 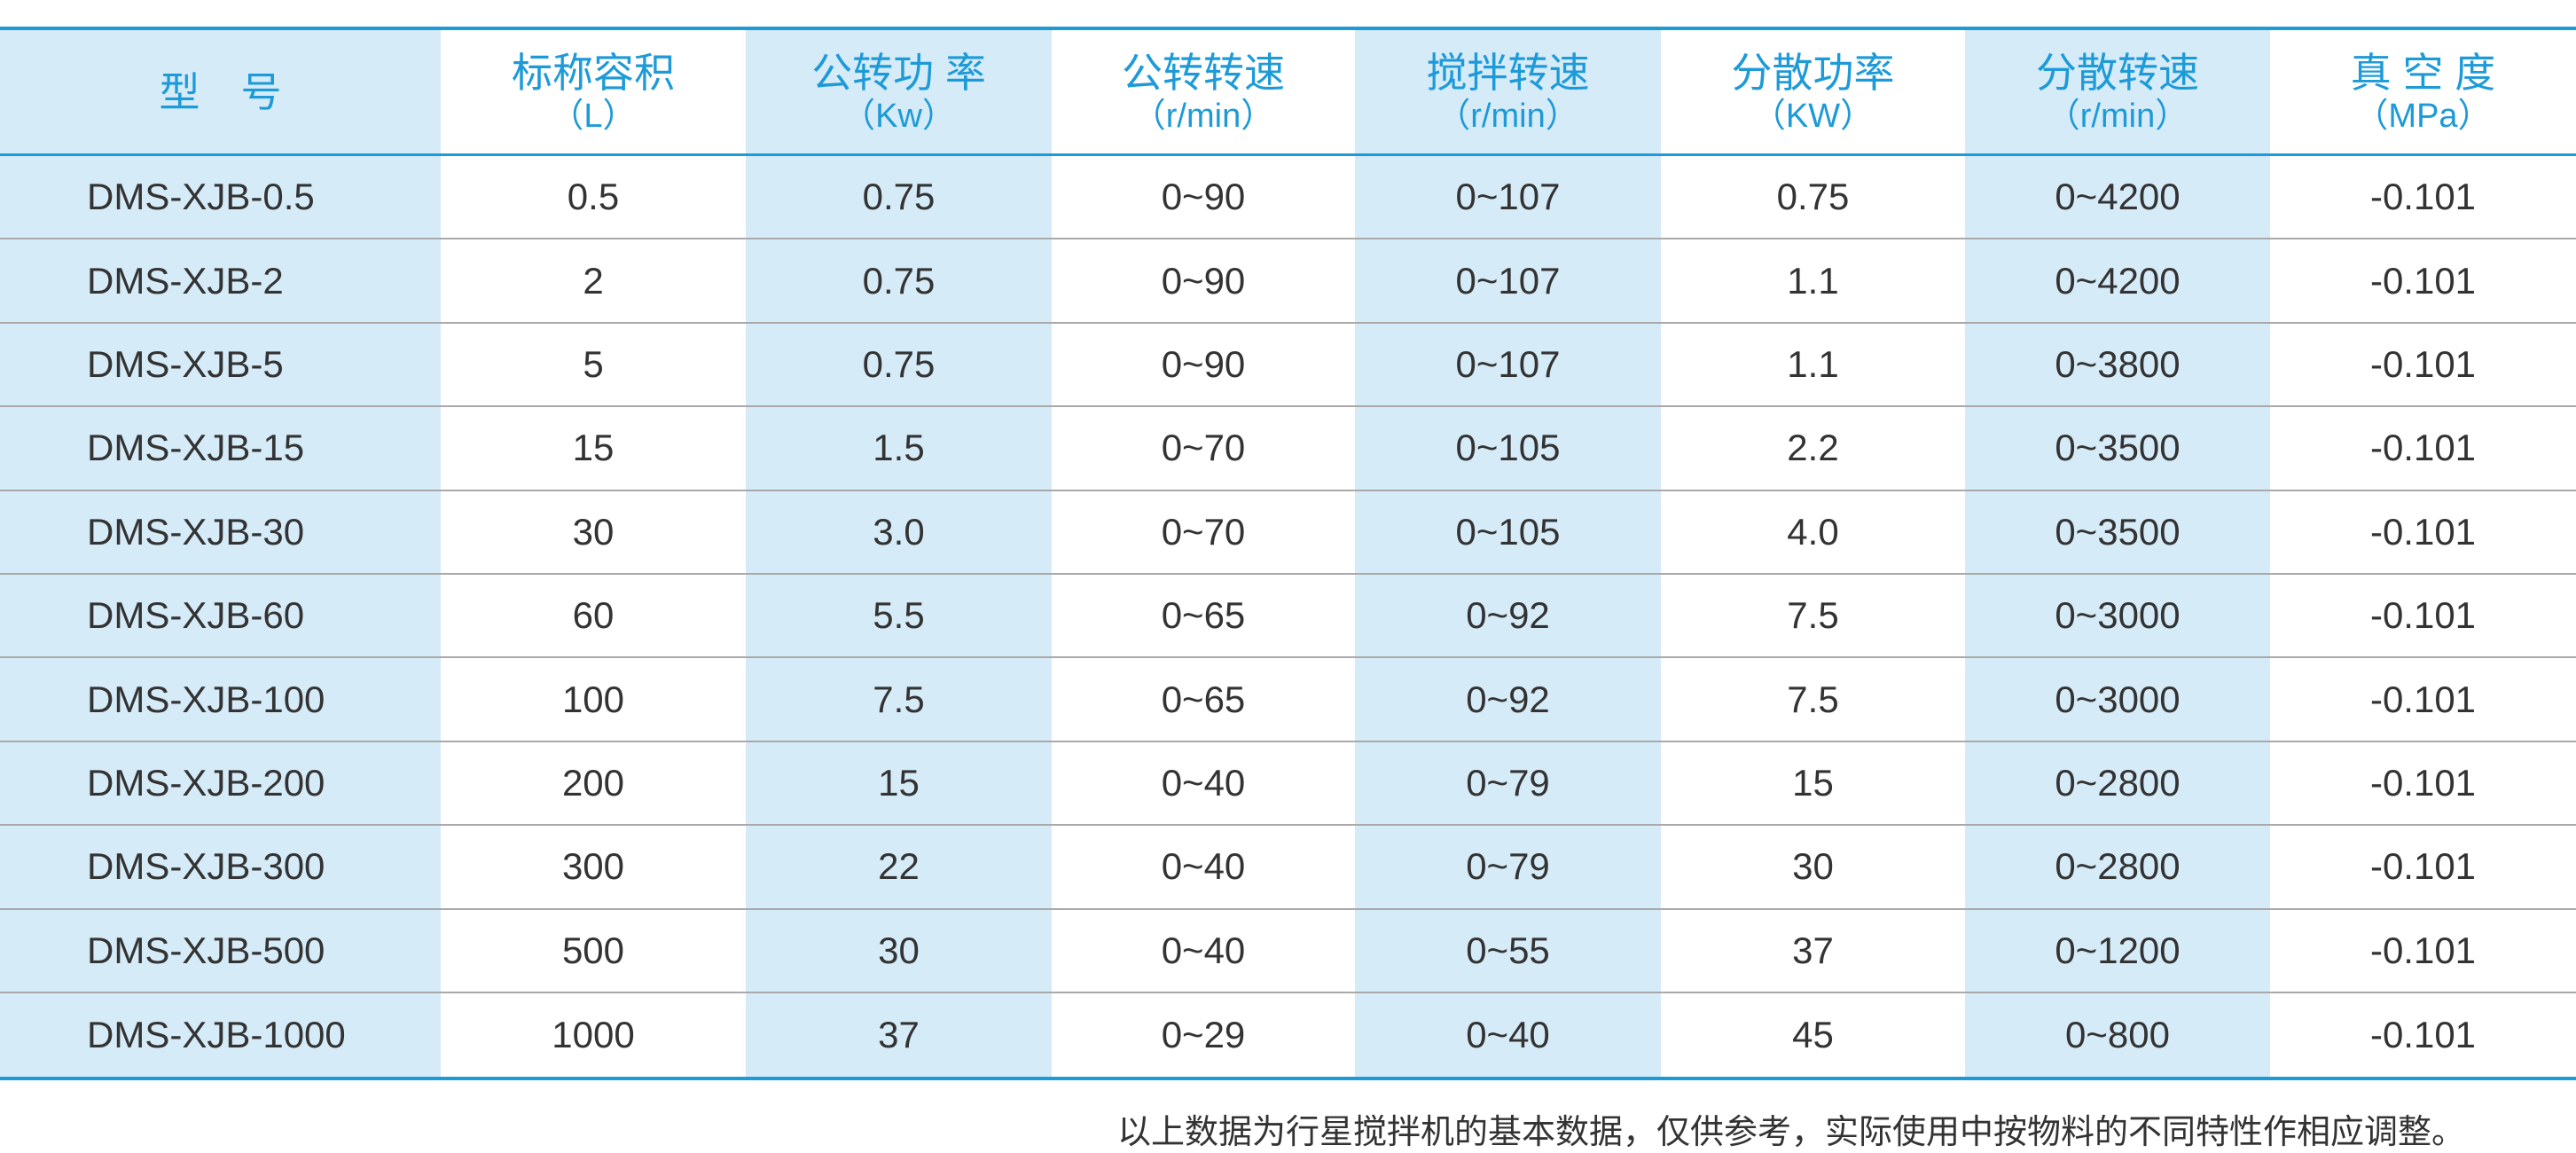 I want to click on header-cell: 搅拌转速 （r/min）, so click(x=1508, y=91).